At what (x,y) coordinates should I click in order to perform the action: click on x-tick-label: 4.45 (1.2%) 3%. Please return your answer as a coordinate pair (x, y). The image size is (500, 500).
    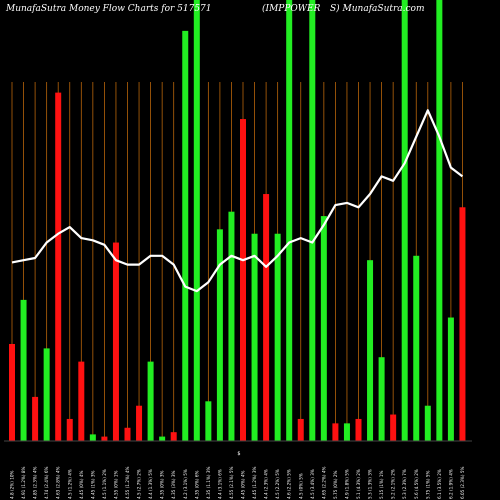
    Looking at the image, I should click on (254, 482).